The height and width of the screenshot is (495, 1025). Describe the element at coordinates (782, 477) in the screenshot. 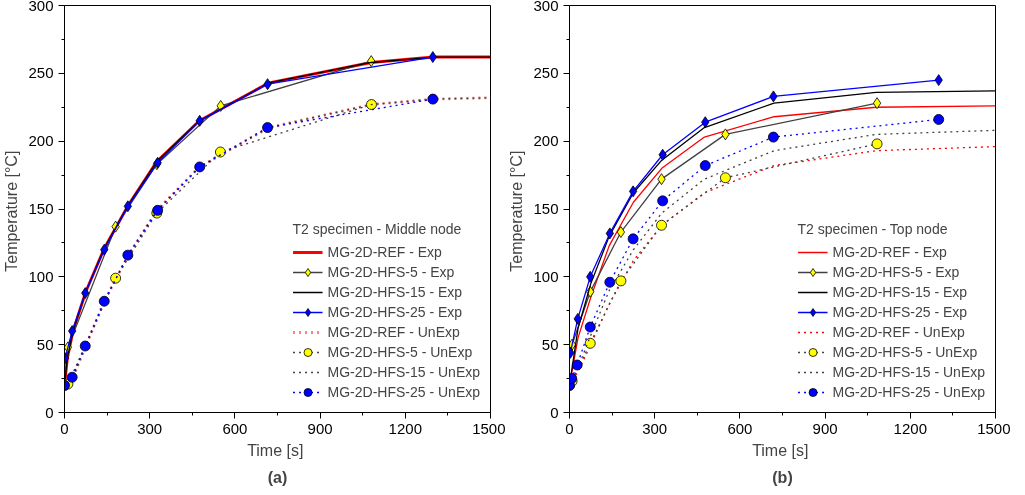

I see `text: (b)` at that location.